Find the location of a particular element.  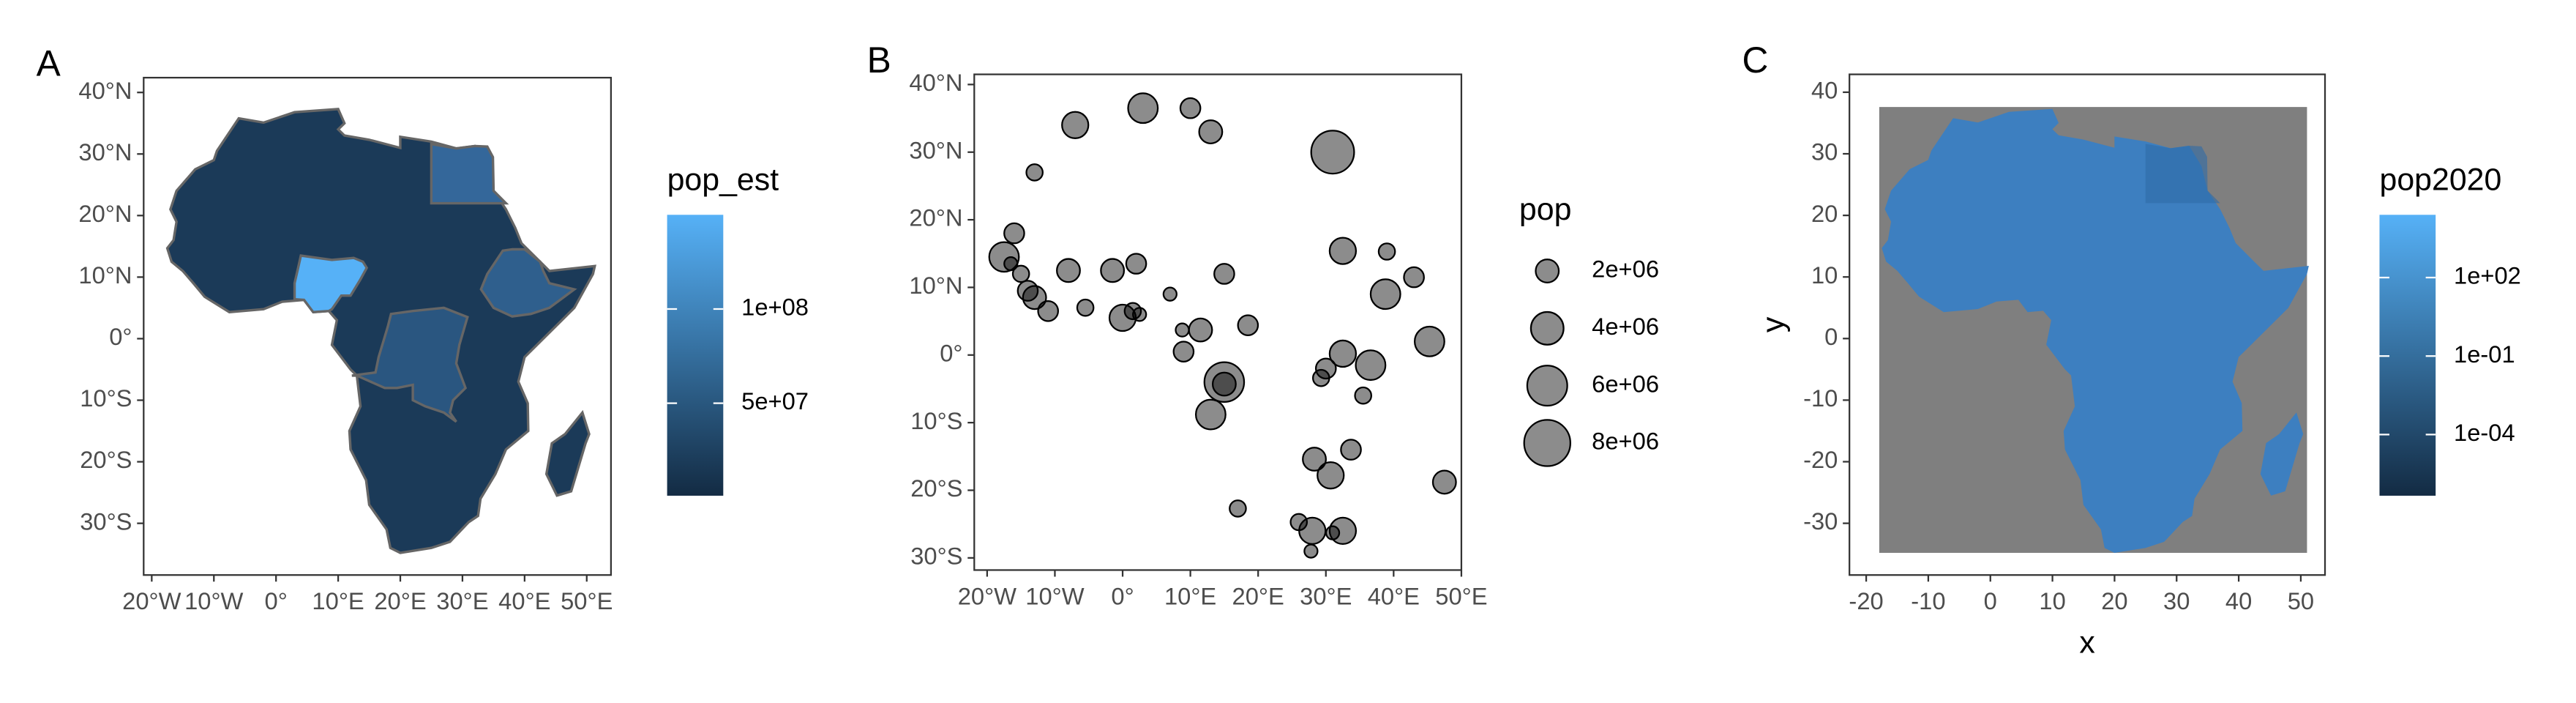

legend-label: 4e+06 is located at coordinates (1625, 326).